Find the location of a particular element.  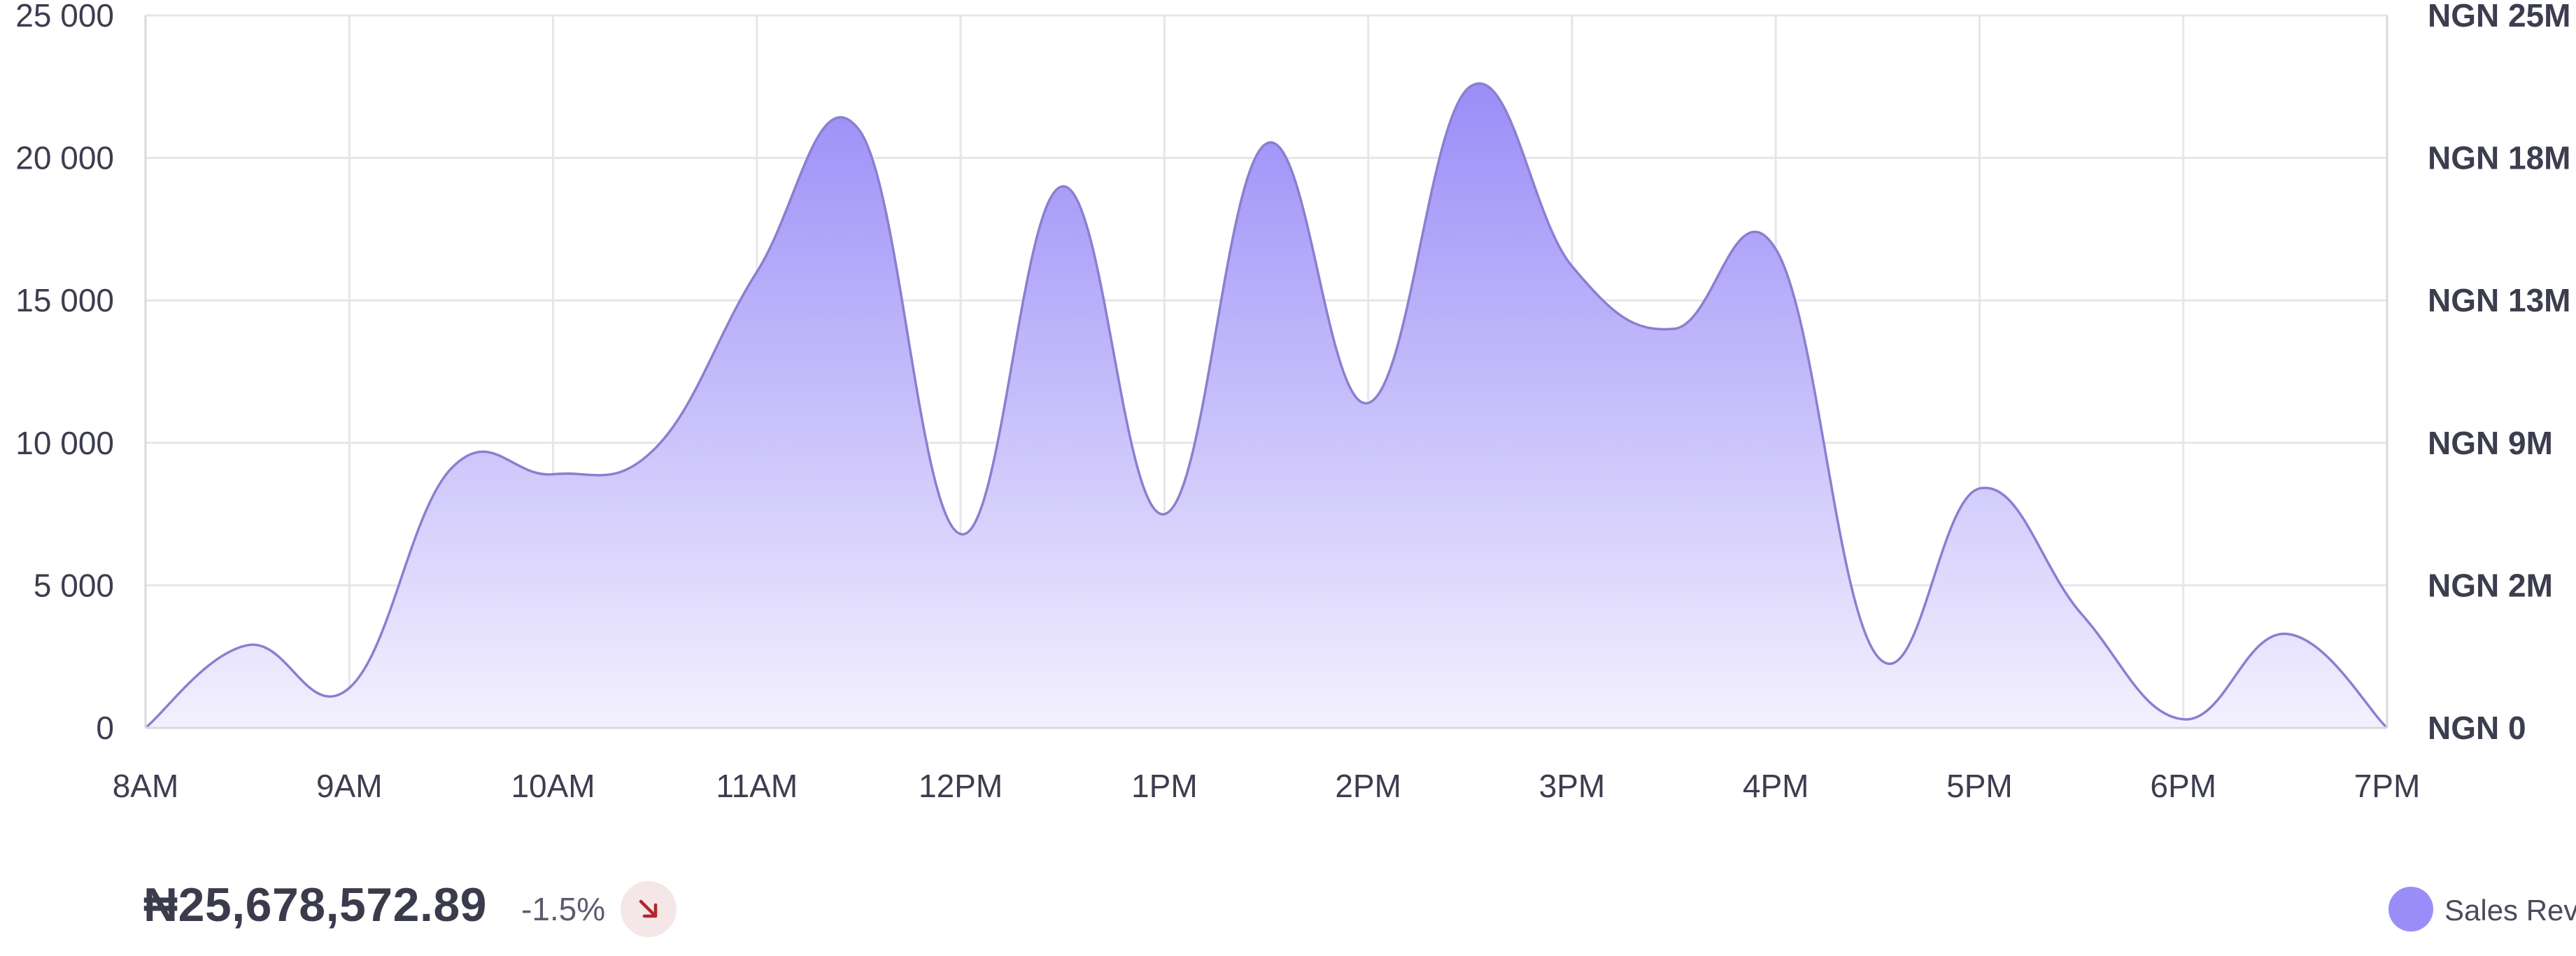

y-right-tick-label: NGN 18M is located at coordinates (2499, 158).